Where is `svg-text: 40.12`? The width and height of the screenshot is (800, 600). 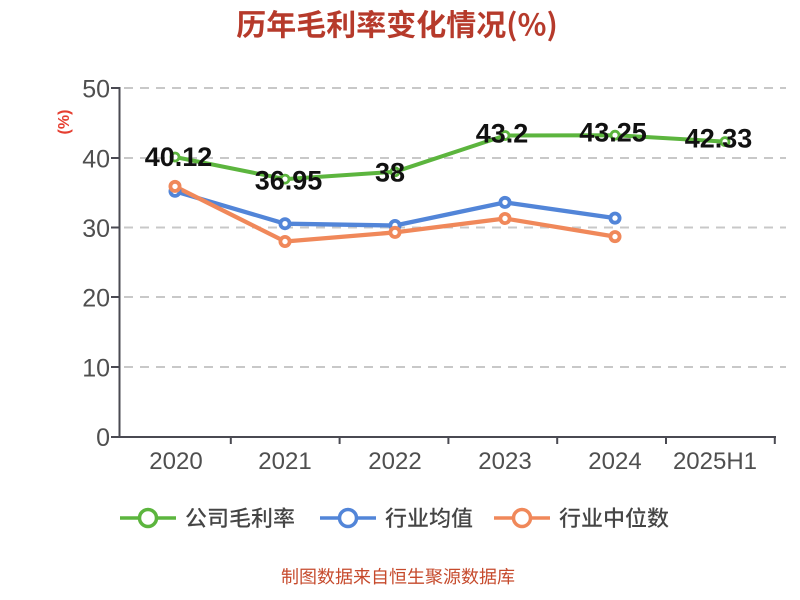 svg-text: 40.12 is located at coordinates (179, 157).